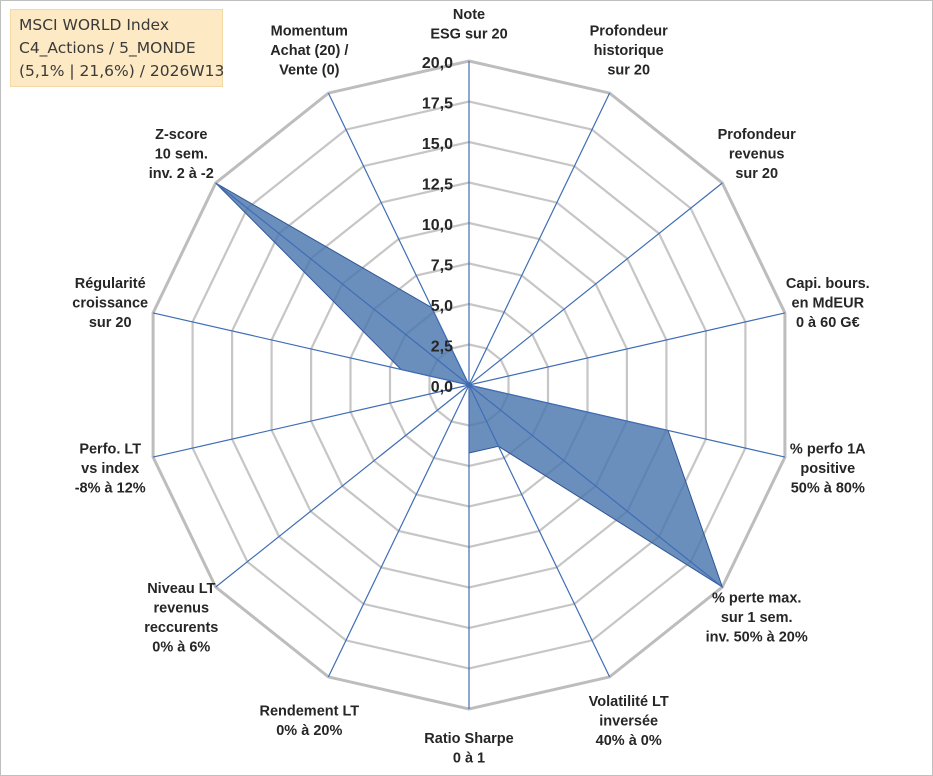 The width and height of the screenshot is (933, 776). Describe the element at coordinates (757, 638) in the screenshot. I see `axis-label-line: inv. 50% à 20%` at that location.